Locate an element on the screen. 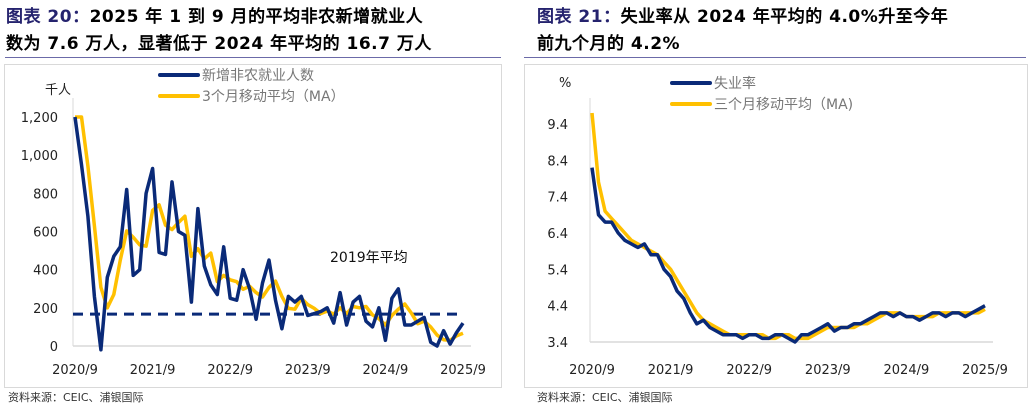 This screenshot has height=409, width=1032. right-title-line1: 失业率从 2024 年平均的 4.0%升至今年 is located at coordinates (784, 17).